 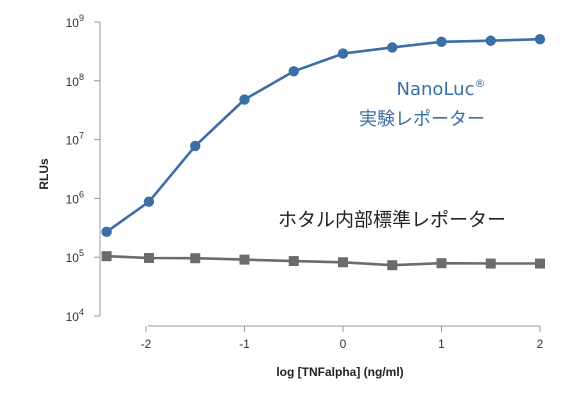 I want to click on series-firefly, so click(x=323, y=261).